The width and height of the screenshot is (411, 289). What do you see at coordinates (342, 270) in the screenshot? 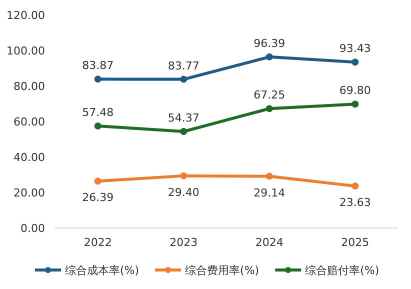
I see `legend-label: 综合赔付率(%)` at bounding box center [342, 270].